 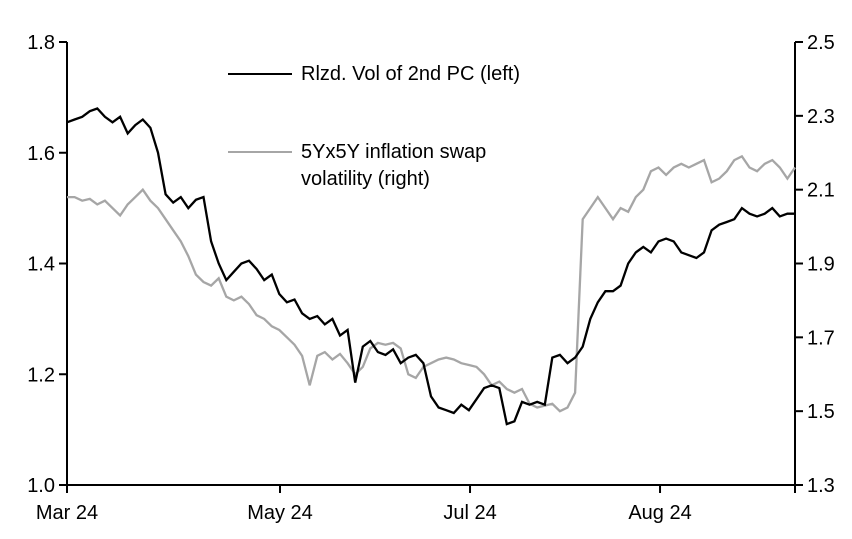 What do you see at coordinates (394, 165) in the screenshot?
I see `legend-label-inflation-swap: 5Yx5Y inflation swap volatility (right)` at bounding box center [394, 165].